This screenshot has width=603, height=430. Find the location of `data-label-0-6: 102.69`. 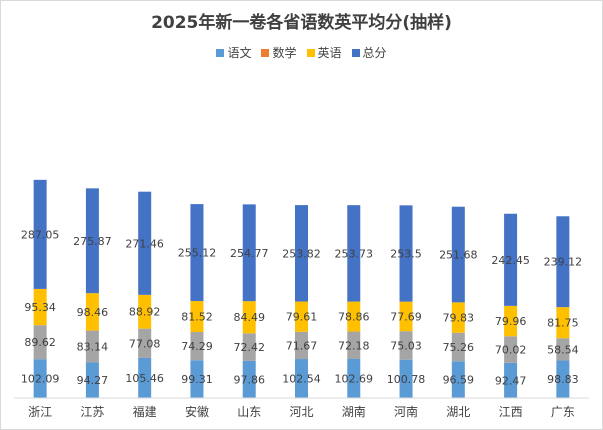

data-label-0-6: 102.69 is located at coordinates (354, 378).